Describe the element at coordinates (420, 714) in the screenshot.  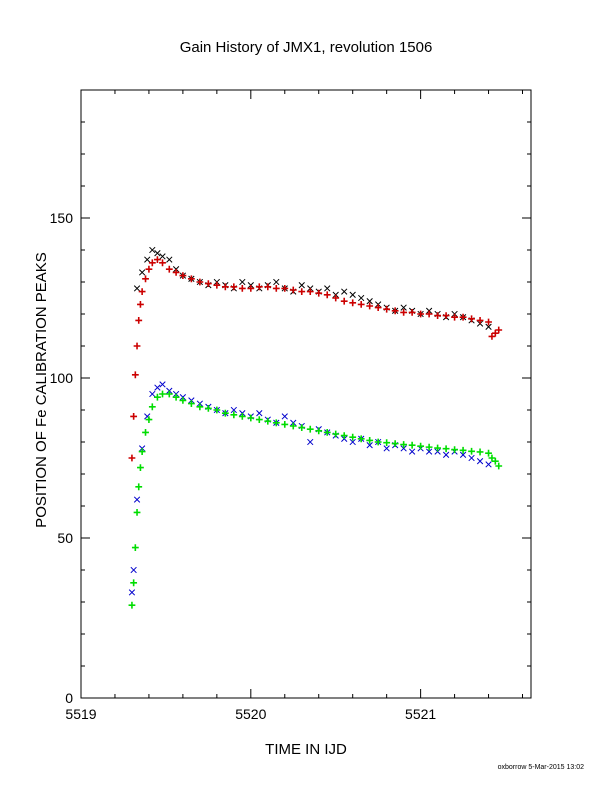
I see `x-tick-label: 5521` at that location.